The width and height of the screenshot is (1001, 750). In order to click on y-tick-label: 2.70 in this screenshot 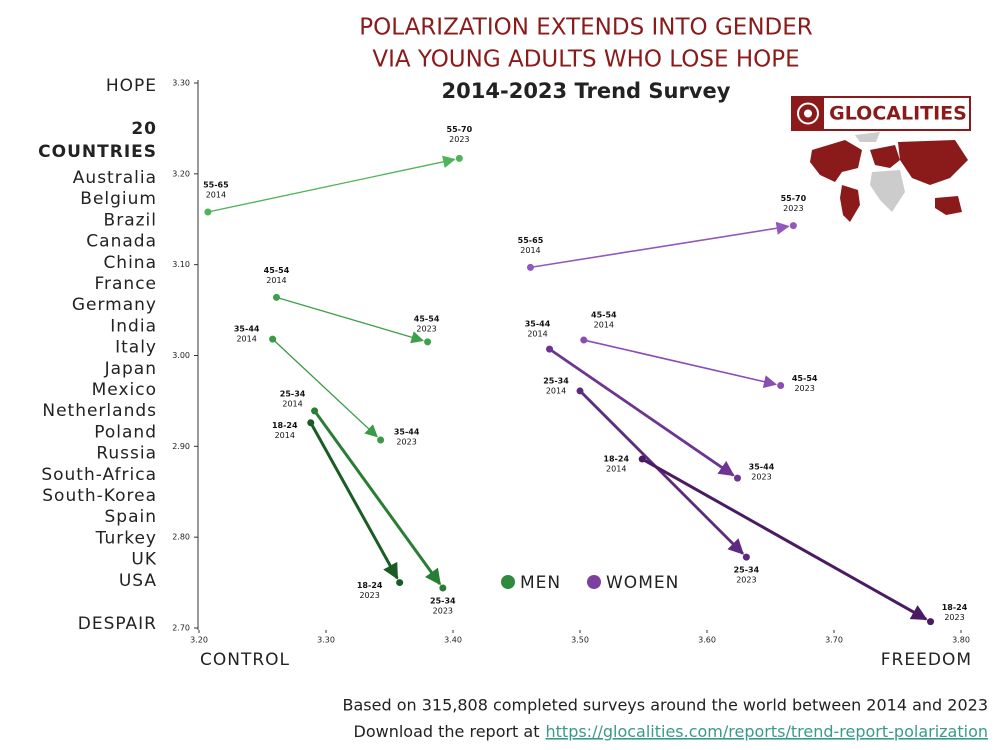, I will do `click(181, 628)`.